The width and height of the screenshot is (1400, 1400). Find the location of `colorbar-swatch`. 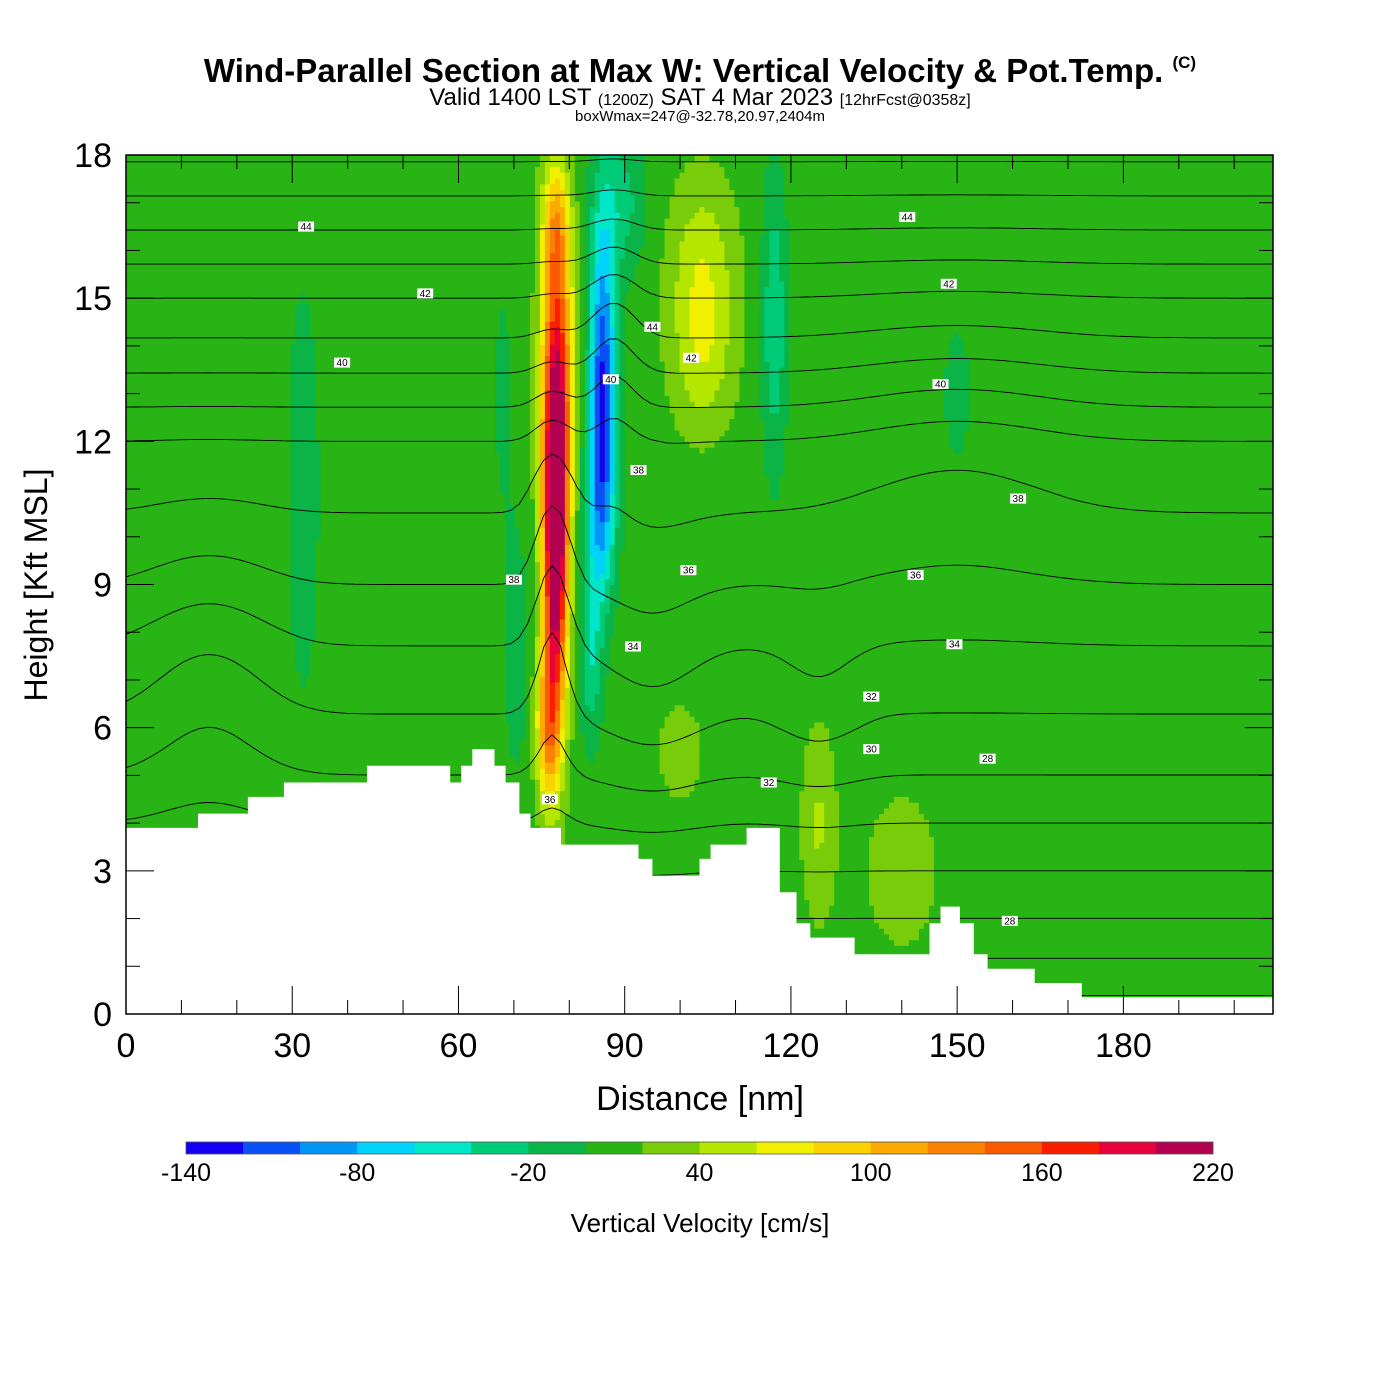

colorbar-swatch is located at coordinates (956, 1148).